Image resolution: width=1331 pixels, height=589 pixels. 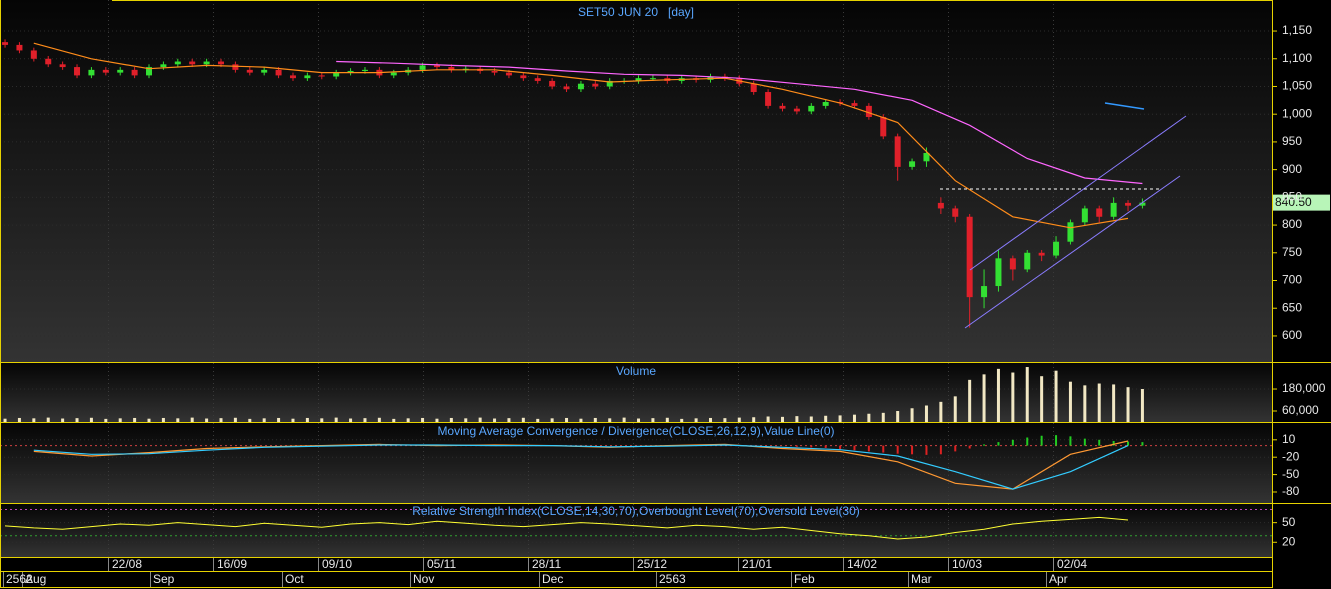 I want to click on y-tick-label: 180,000, so click(x=1304, y=388).